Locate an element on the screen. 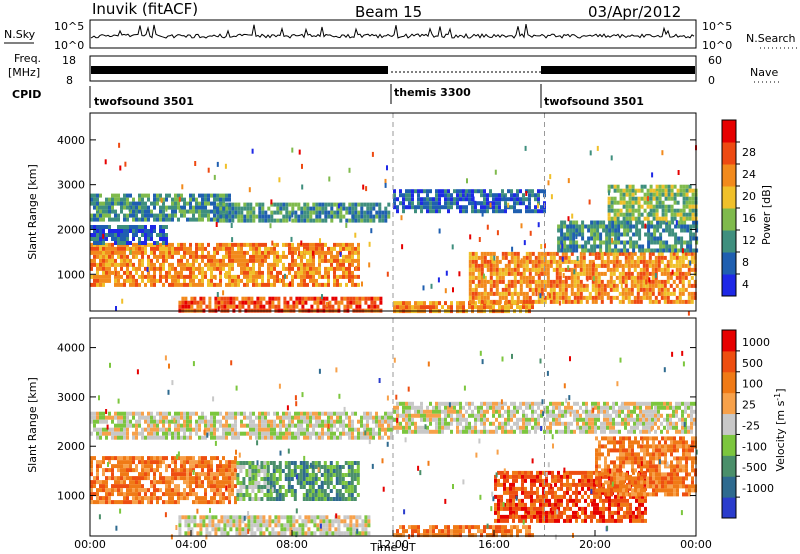  colorbar-tick-label: 12 is located at coordinates (749, 240).